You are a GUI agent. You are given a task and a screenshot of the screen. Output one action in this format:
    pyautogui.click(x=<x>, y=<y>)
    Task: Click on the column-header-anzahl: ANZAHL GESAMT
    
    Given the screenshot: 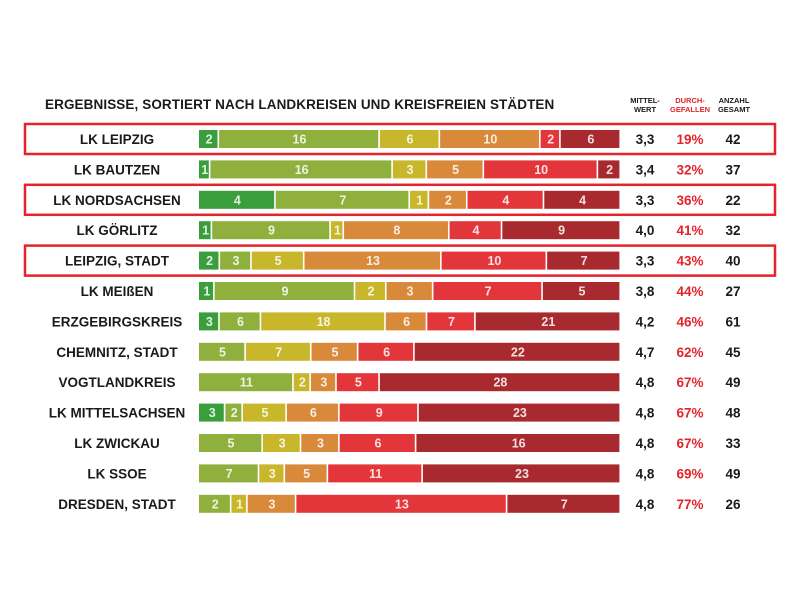 What is the action you would take?
    pyautogui.click(x=734, y=105)
    